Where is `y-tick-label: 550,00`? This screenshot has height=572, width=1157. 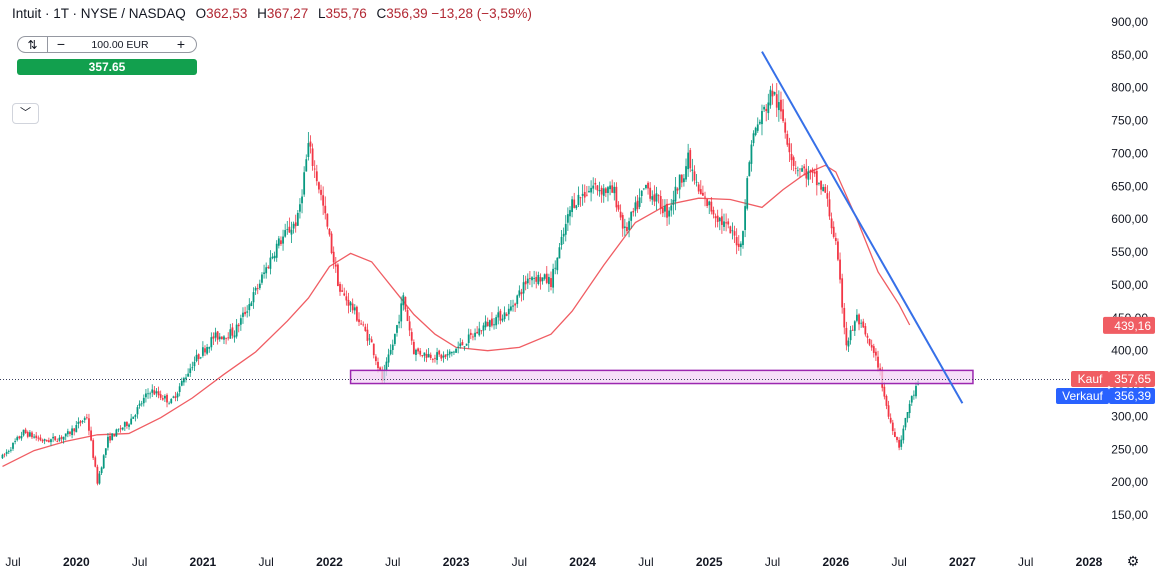
y-tick-label: 550,00 is located at coordinates (1129, 252).